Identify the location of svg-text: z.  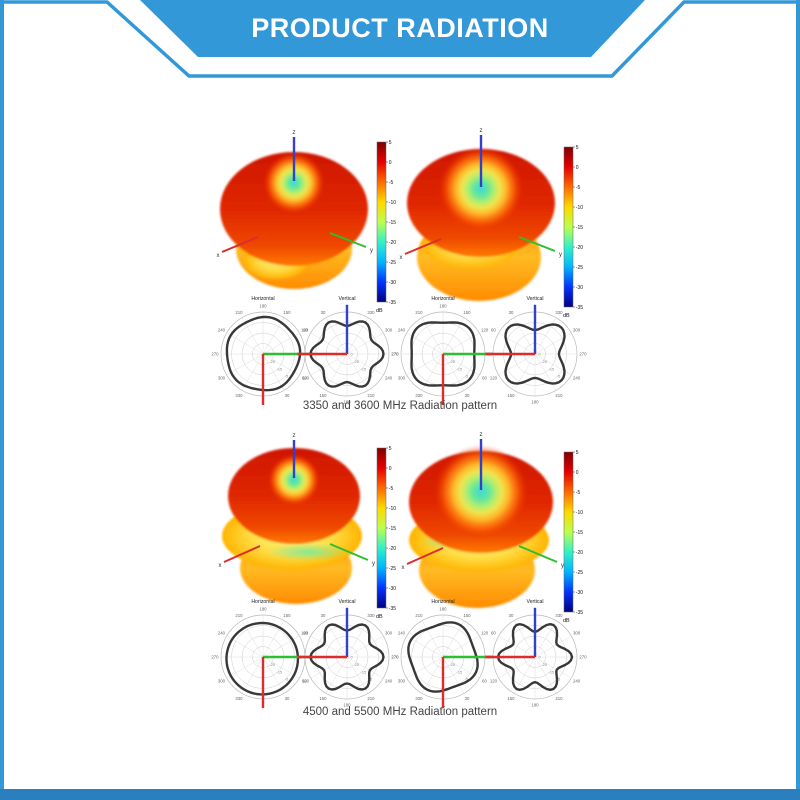
(294, 133).